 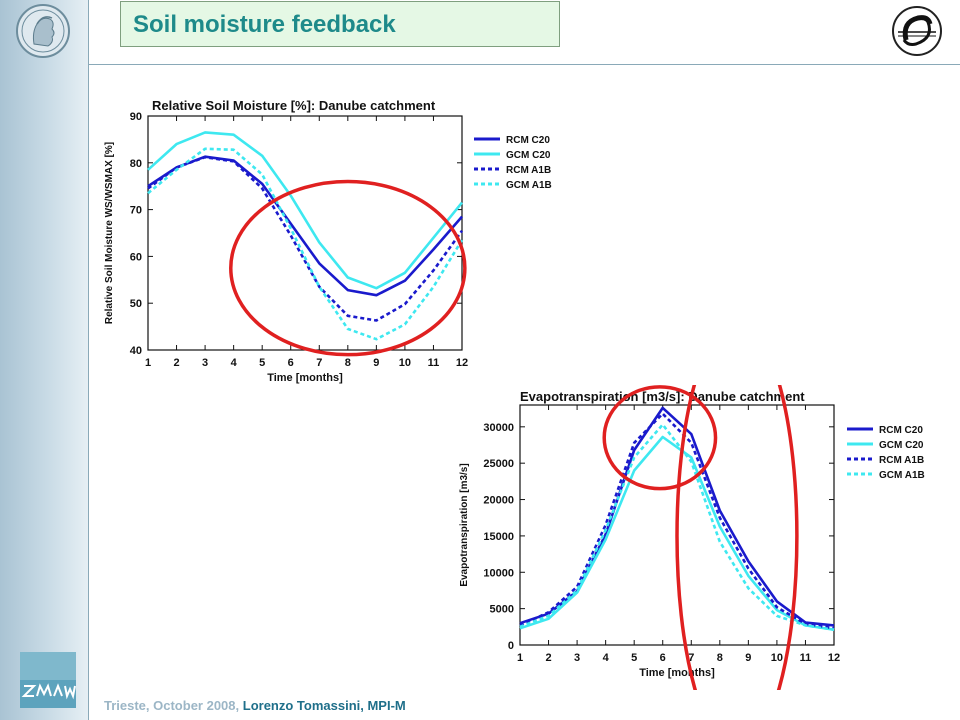 What do you see at coordinates (498, 501) in the screenshot?
I see `chart2-y-tick-label-4: 20000` at bounding box center [498, 501].